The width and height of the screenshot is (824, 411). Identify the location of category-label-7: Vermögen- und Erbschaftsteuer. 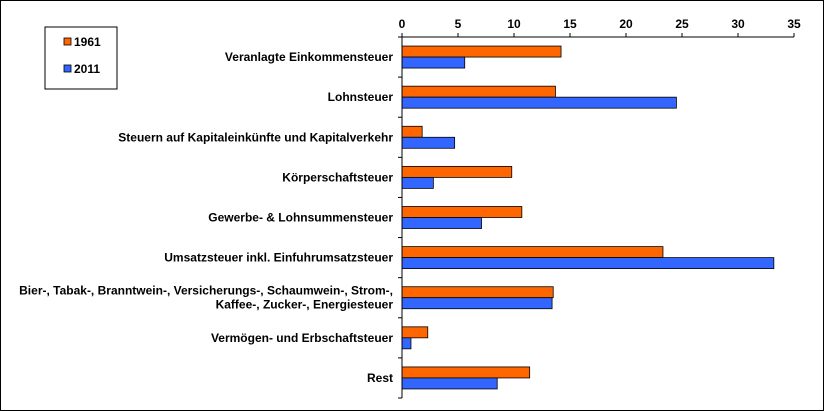
(302, 338).